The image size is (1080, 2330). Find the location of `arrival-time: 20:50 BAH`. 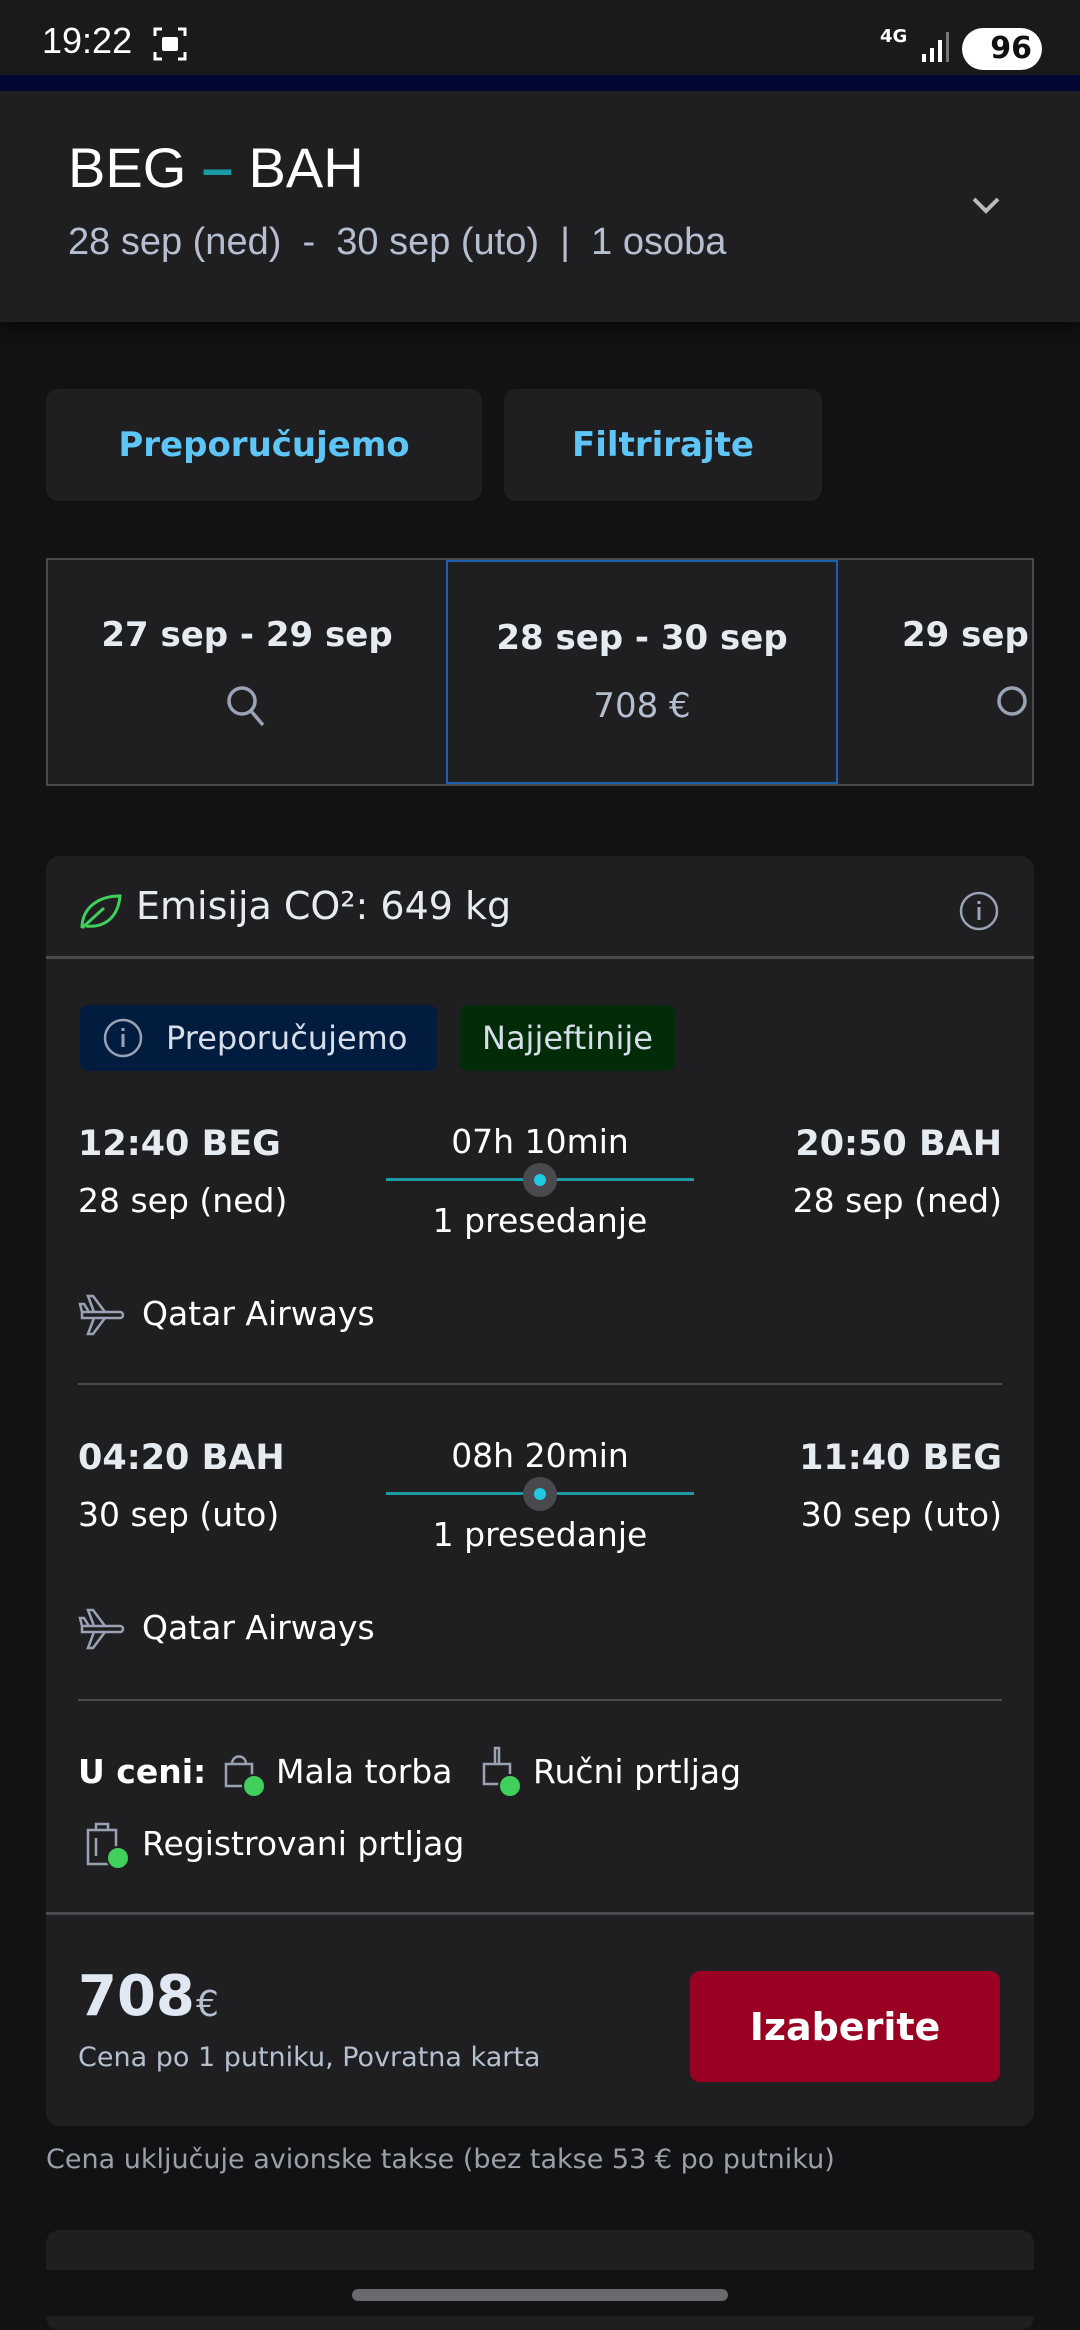

arrival-time: 20:50 BAH is located at coordinates (898, 1144).